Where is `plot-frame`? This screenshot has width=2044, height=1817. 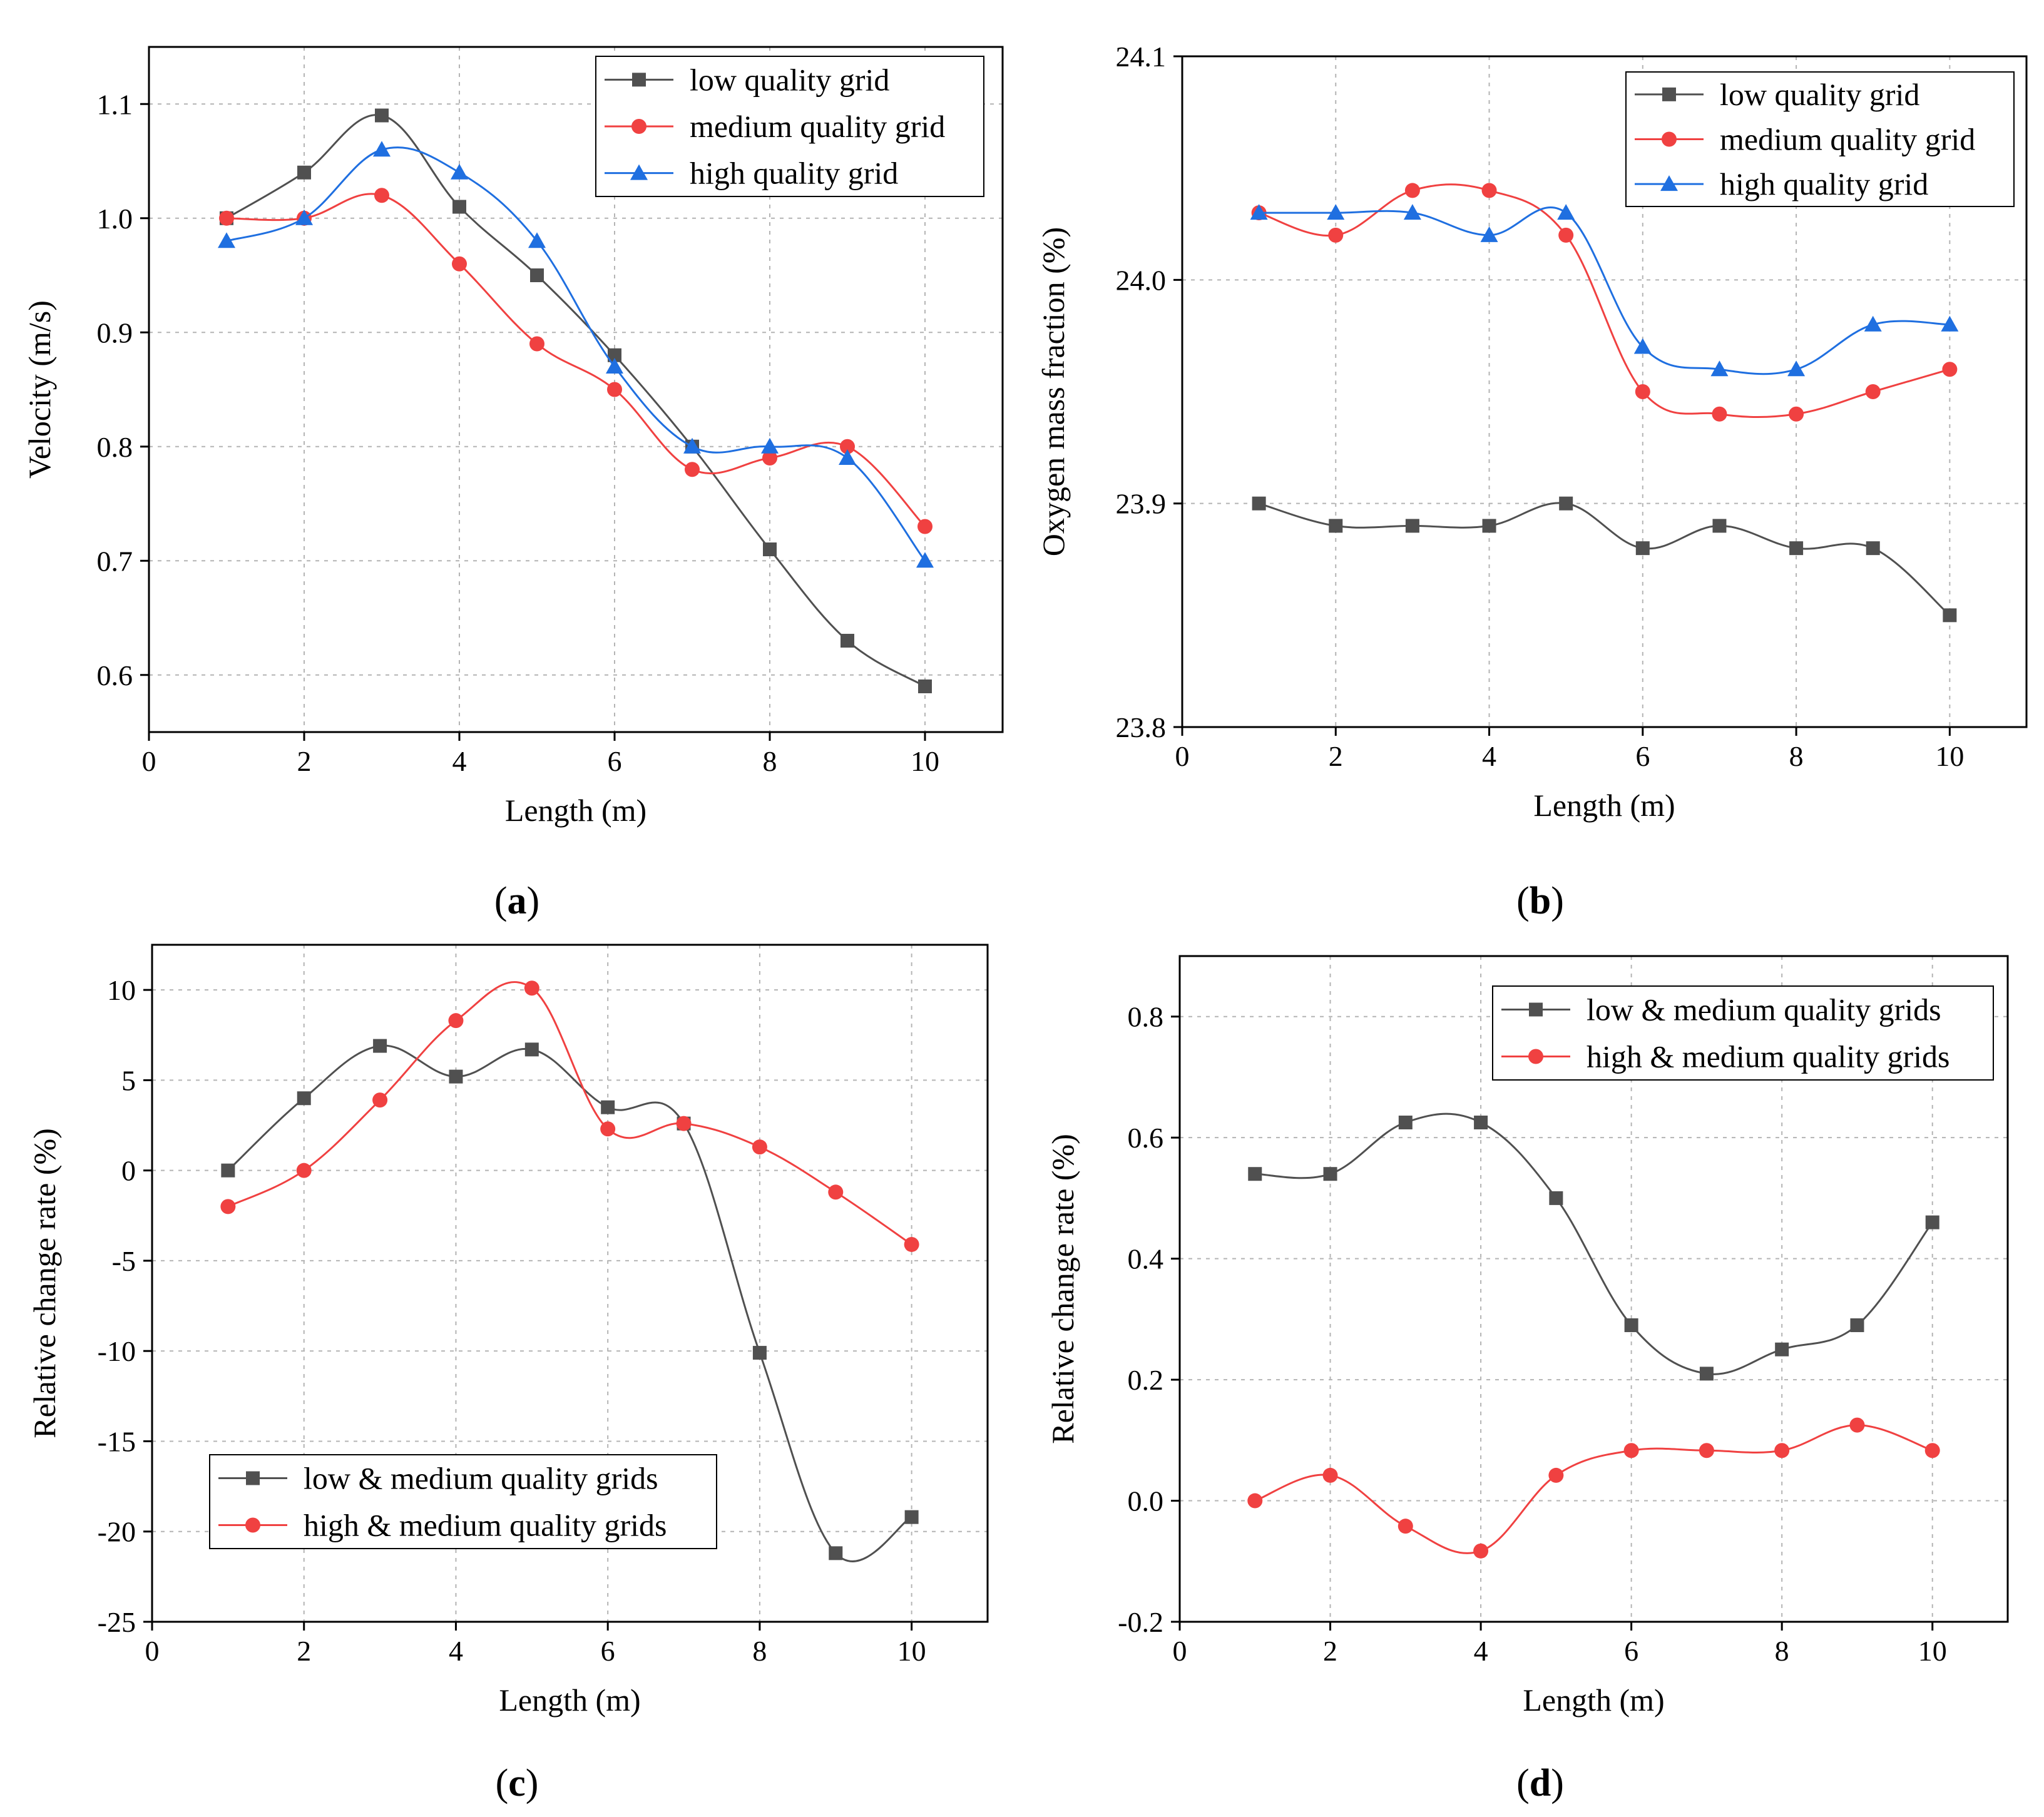 plot-frame is located at coordinates (1593, 1289).